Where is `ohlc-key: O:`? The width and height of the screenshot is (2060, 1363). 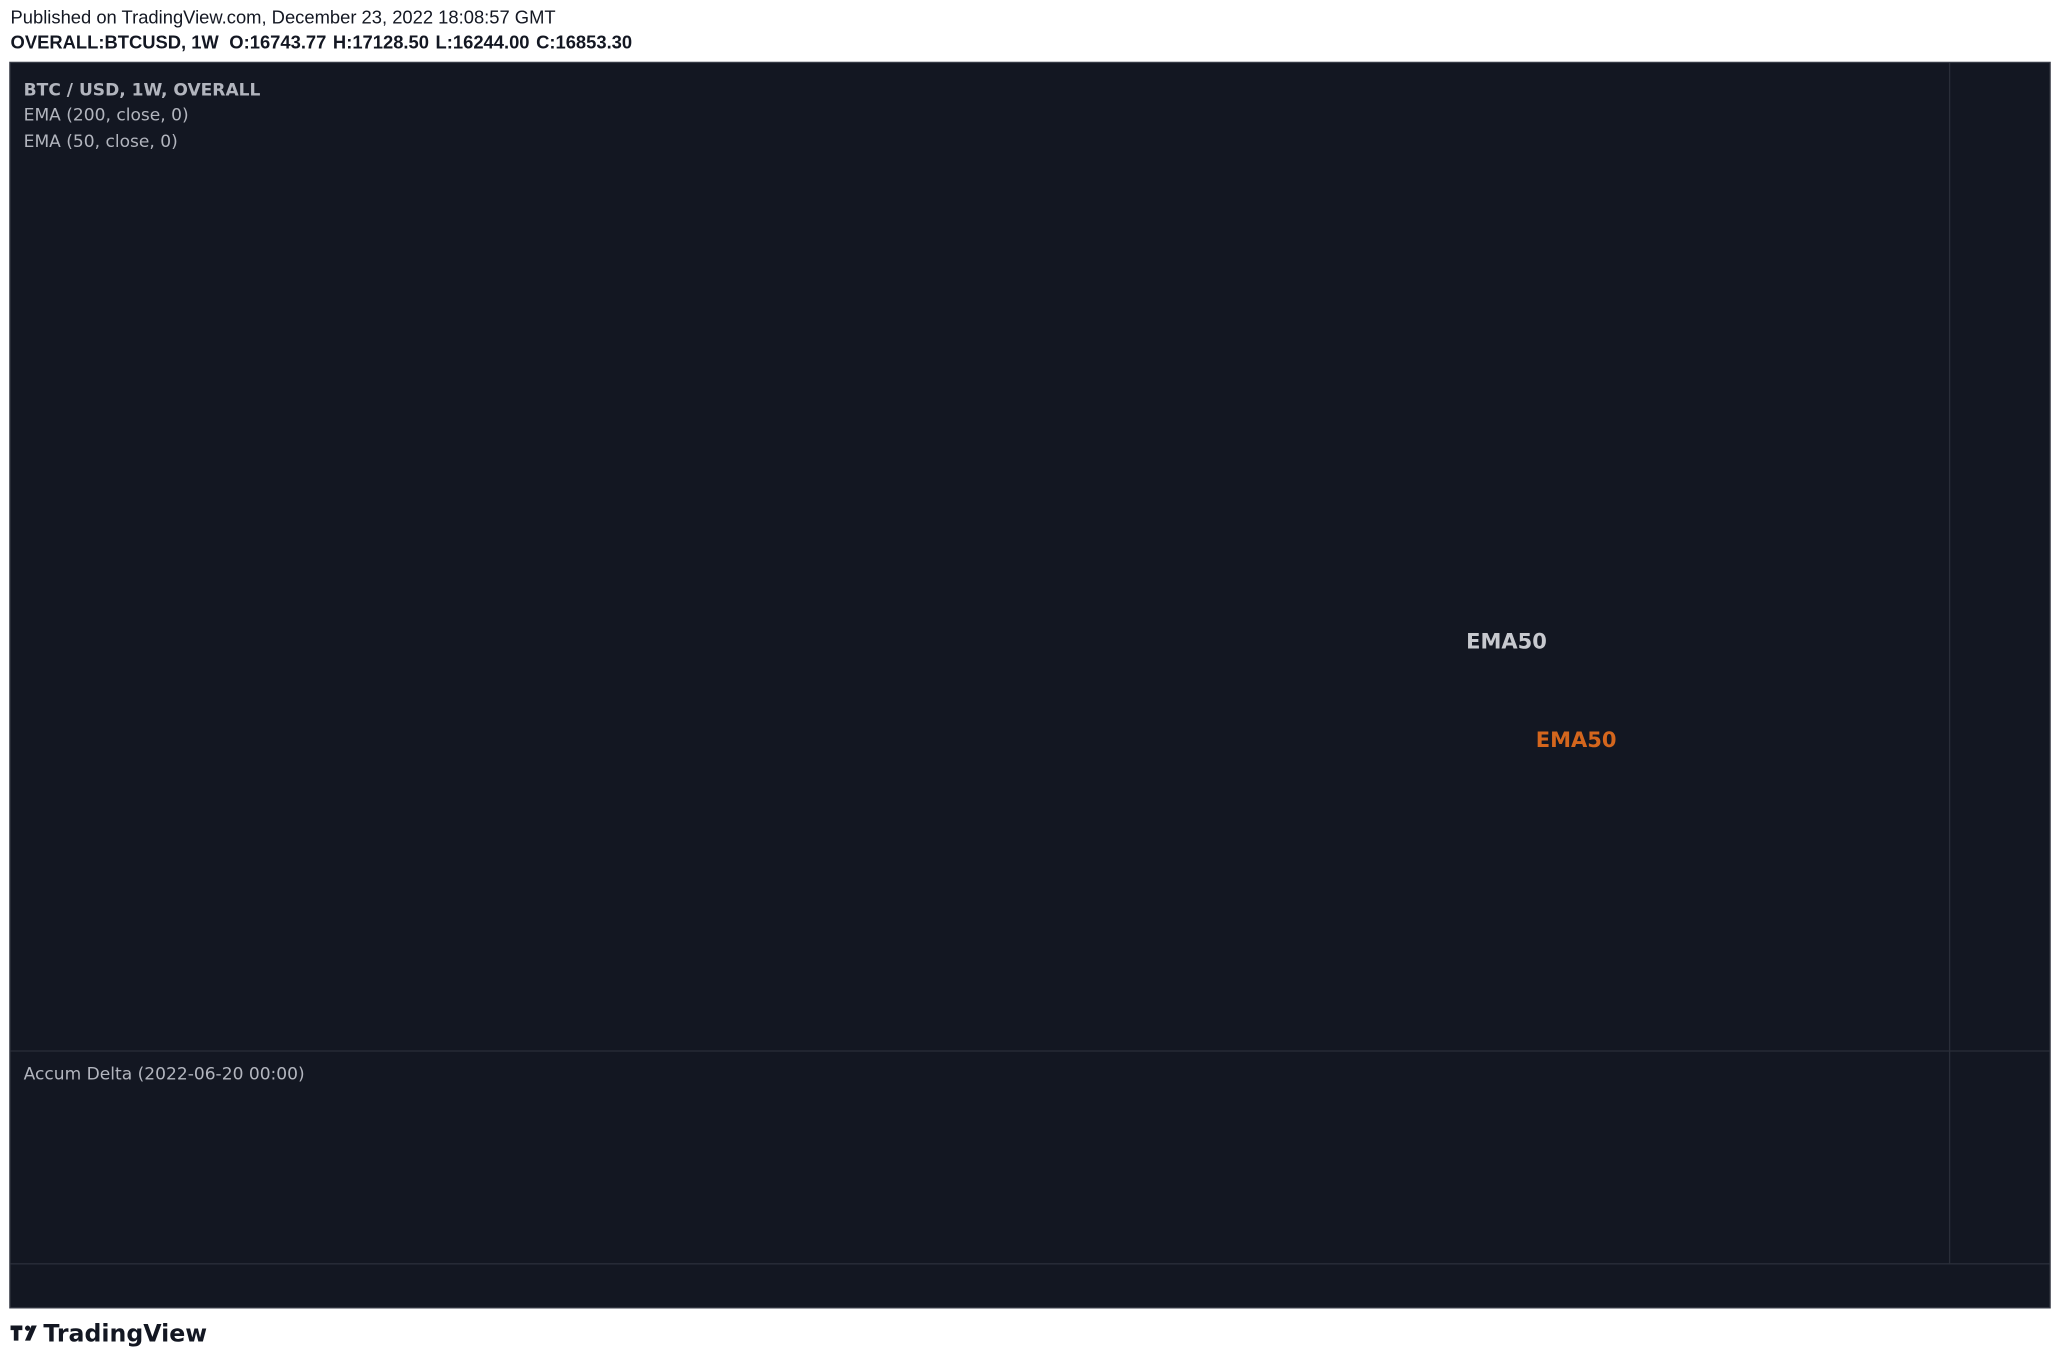 ohlc-key: O: is located at coordinates (239, 41).